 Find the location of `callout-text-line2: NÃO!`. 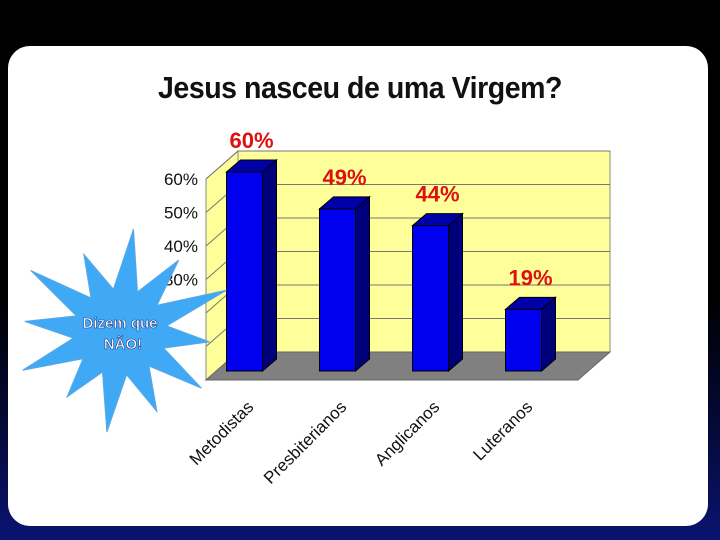

callout-text-line2: NÃO! is located at coordinates (123, 344).